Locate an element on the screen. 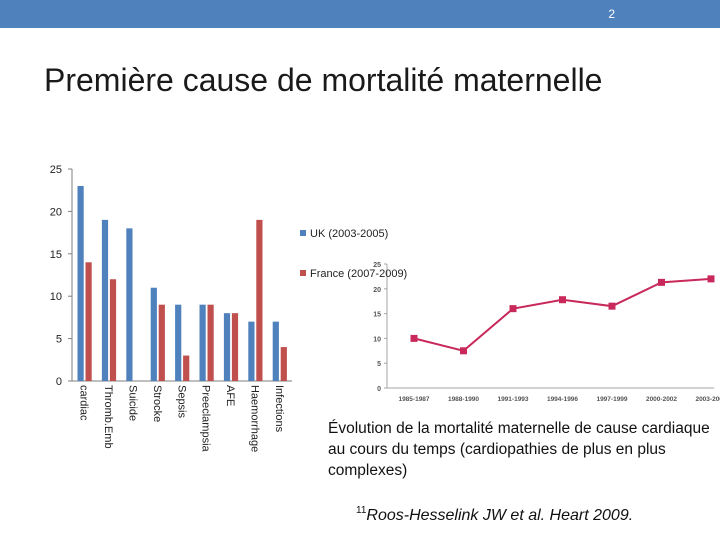 Image resolution: width=720 pixels, height=540 pixels. bar-category-label: Strocke is located at coordinates (157, 403).